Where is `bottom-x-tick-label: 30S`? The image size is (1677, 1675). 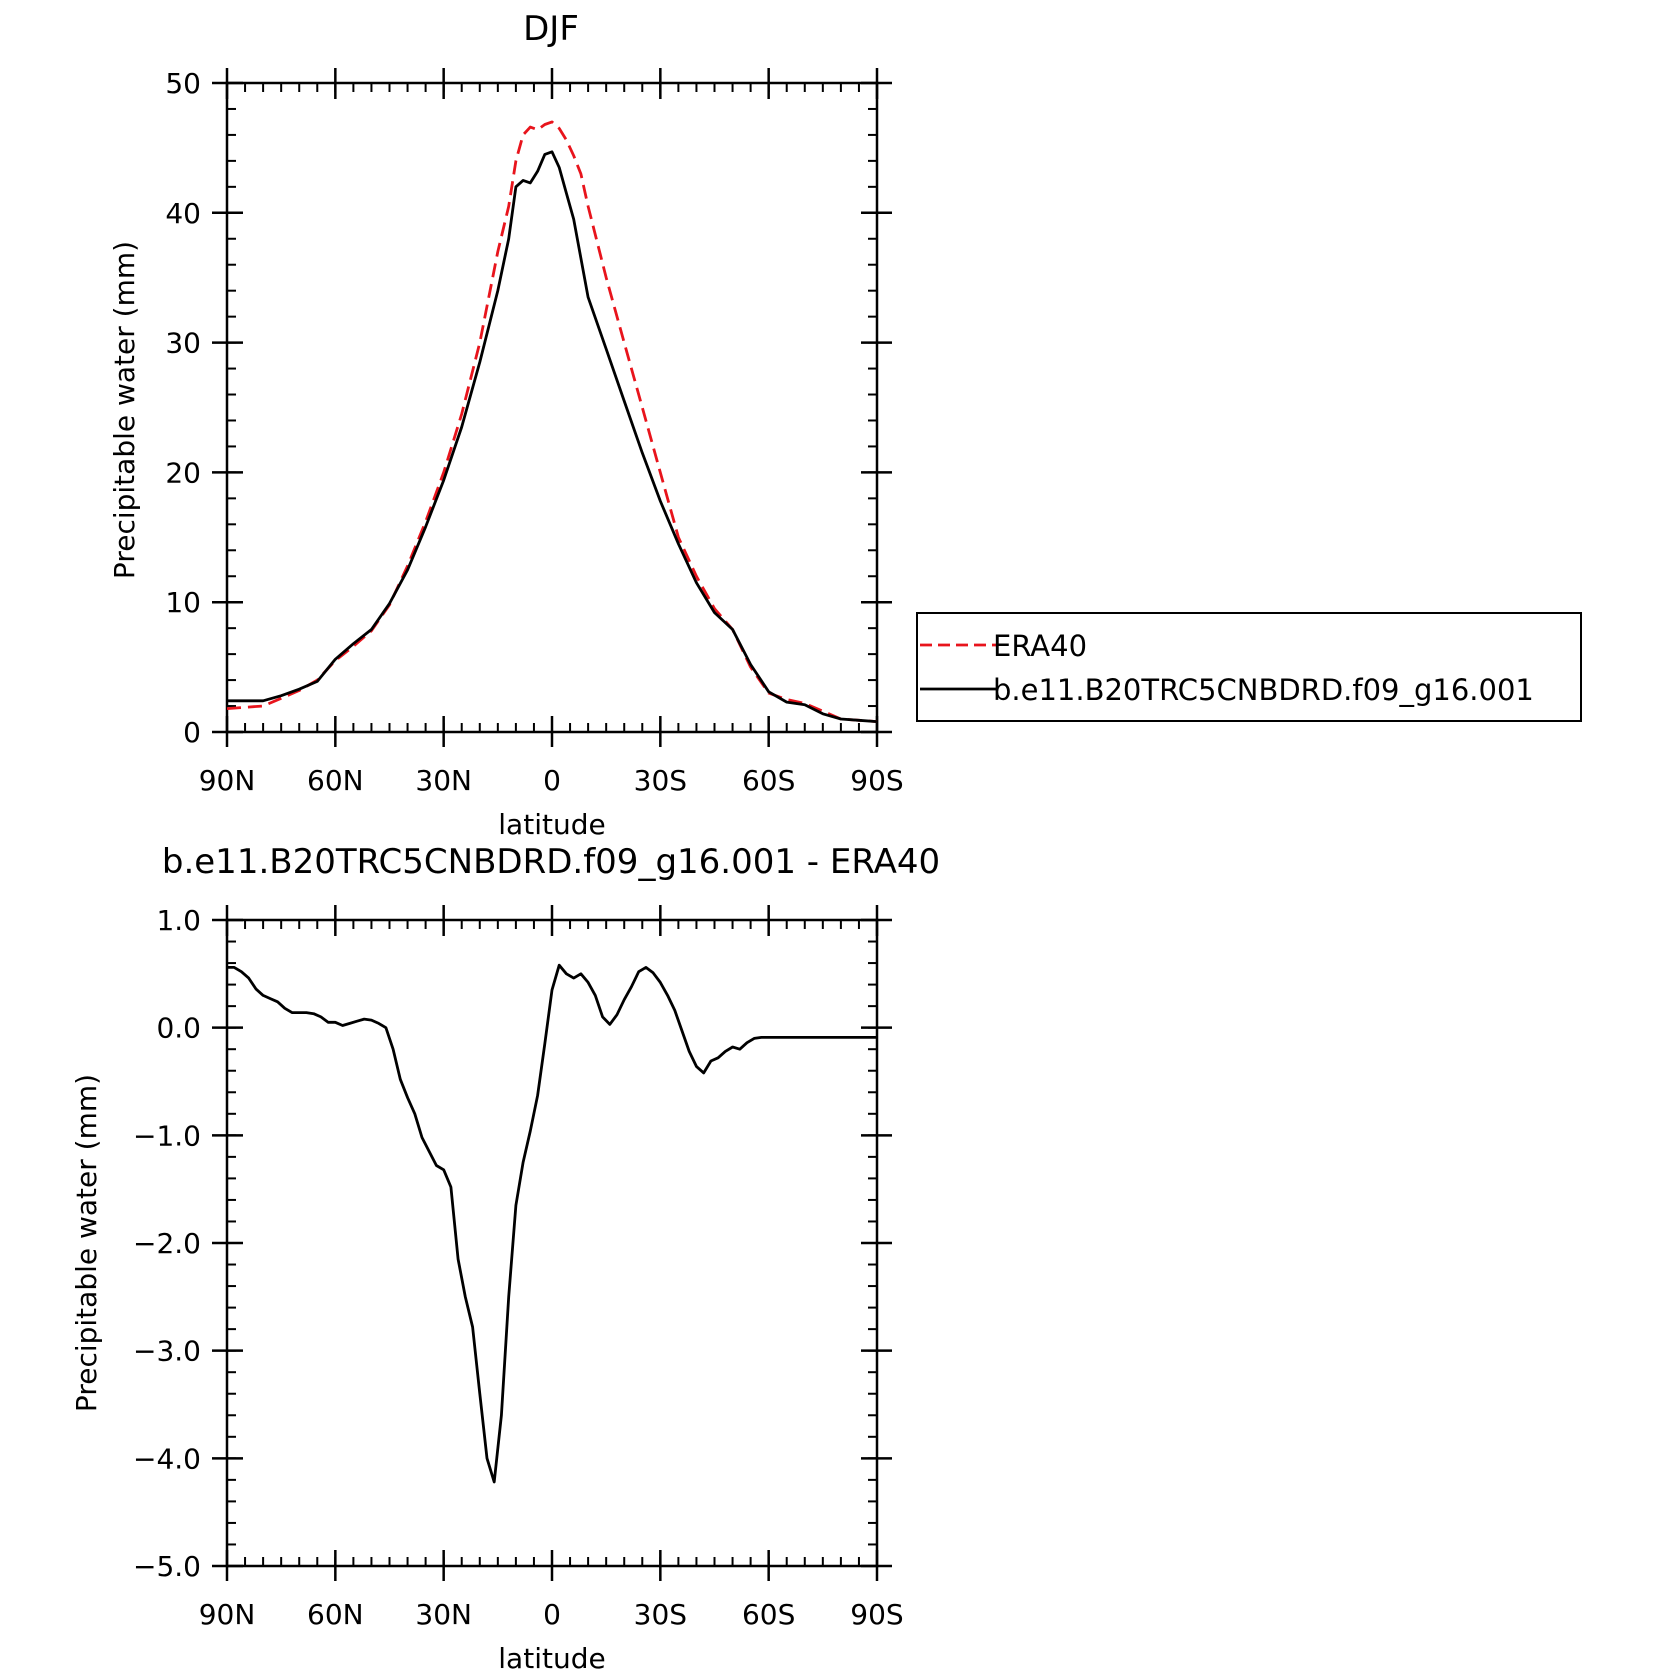 bottom-x-tick-label: 30S is located at coordinates (660, 1614).